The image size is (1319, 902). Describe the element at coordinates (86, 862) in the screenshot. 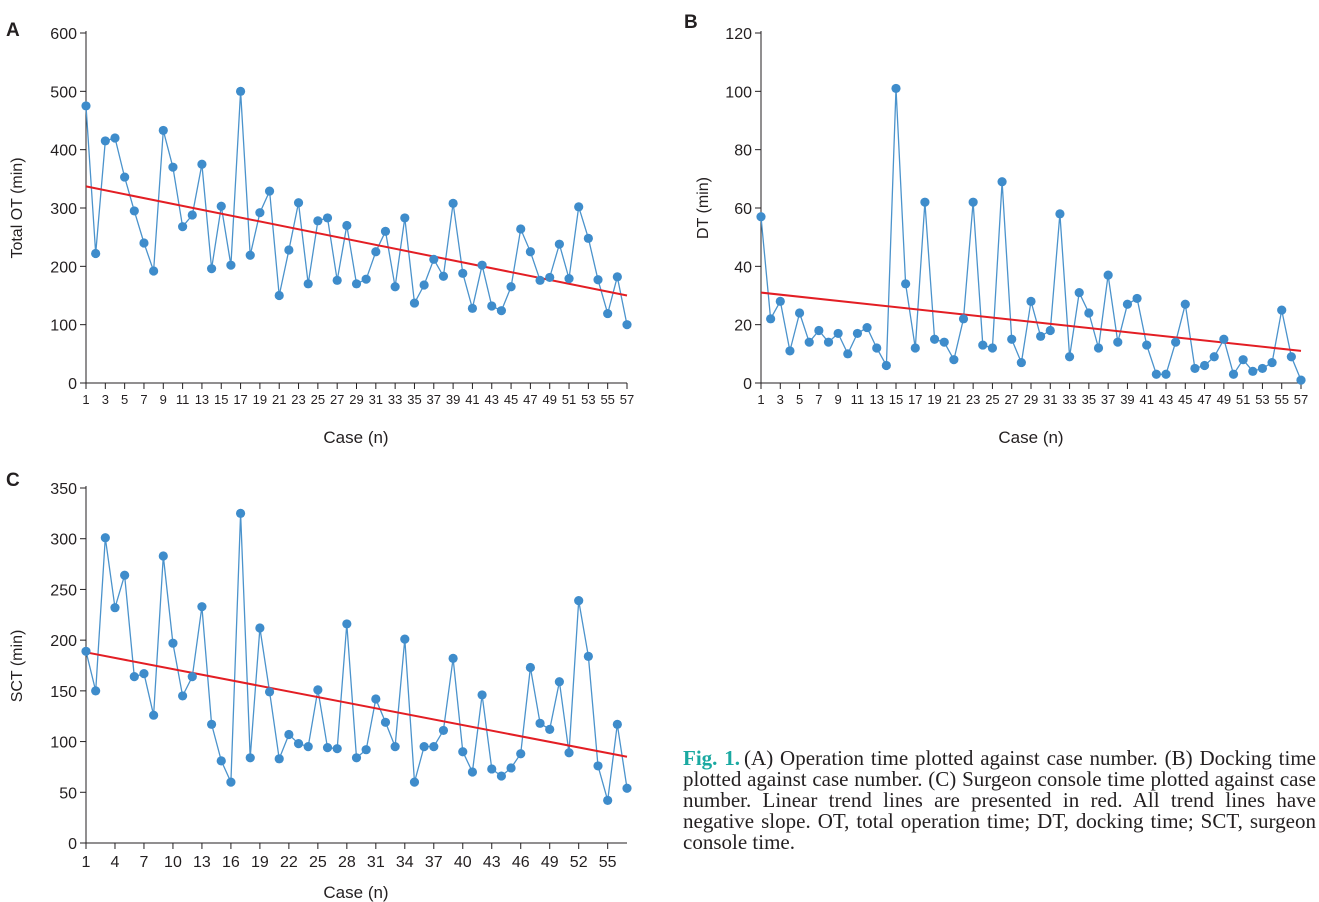

I see `x-tick-label: 1` at that location.